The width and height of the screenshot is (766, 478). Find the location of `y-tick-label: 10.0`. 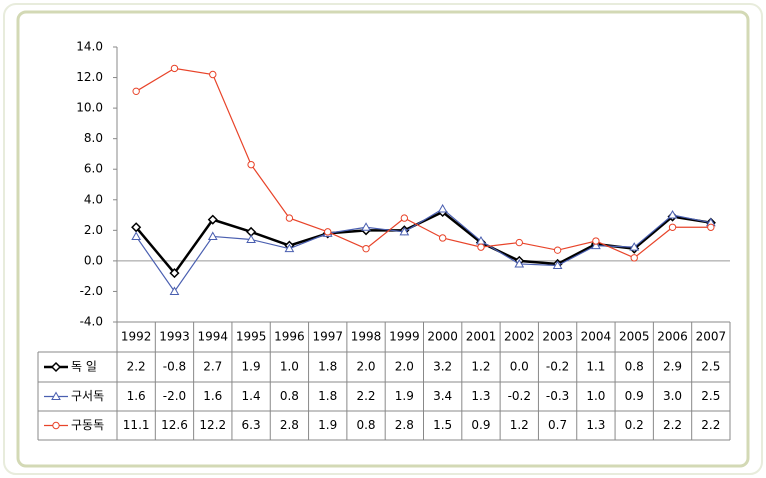

y-tick-label: 10.0 is located at coordinates (89, 108).